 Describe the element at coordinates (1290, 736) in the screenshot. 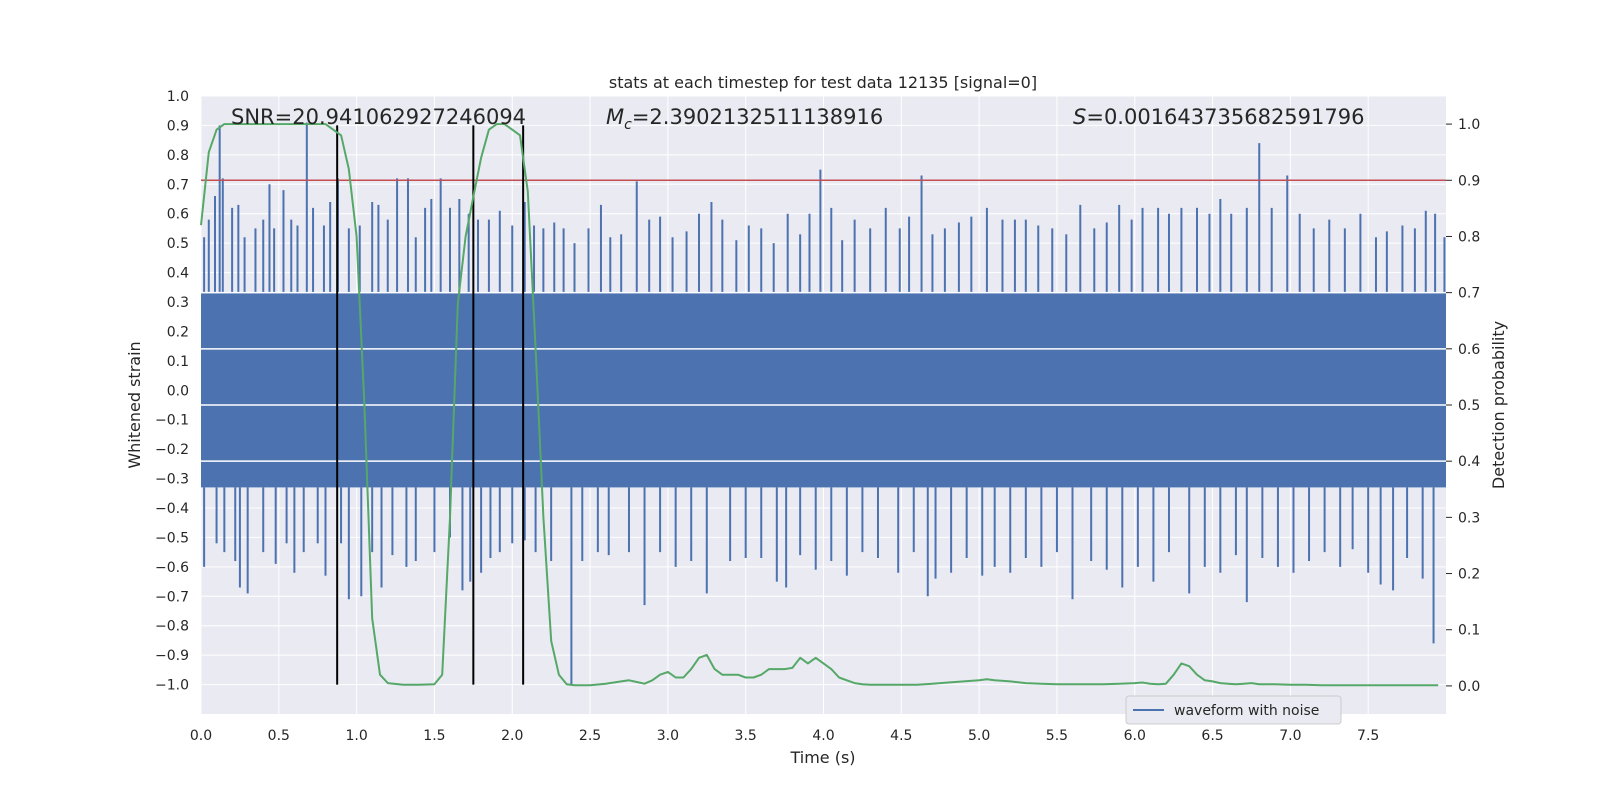

I see `x-tick-label: 7.0` at that location.